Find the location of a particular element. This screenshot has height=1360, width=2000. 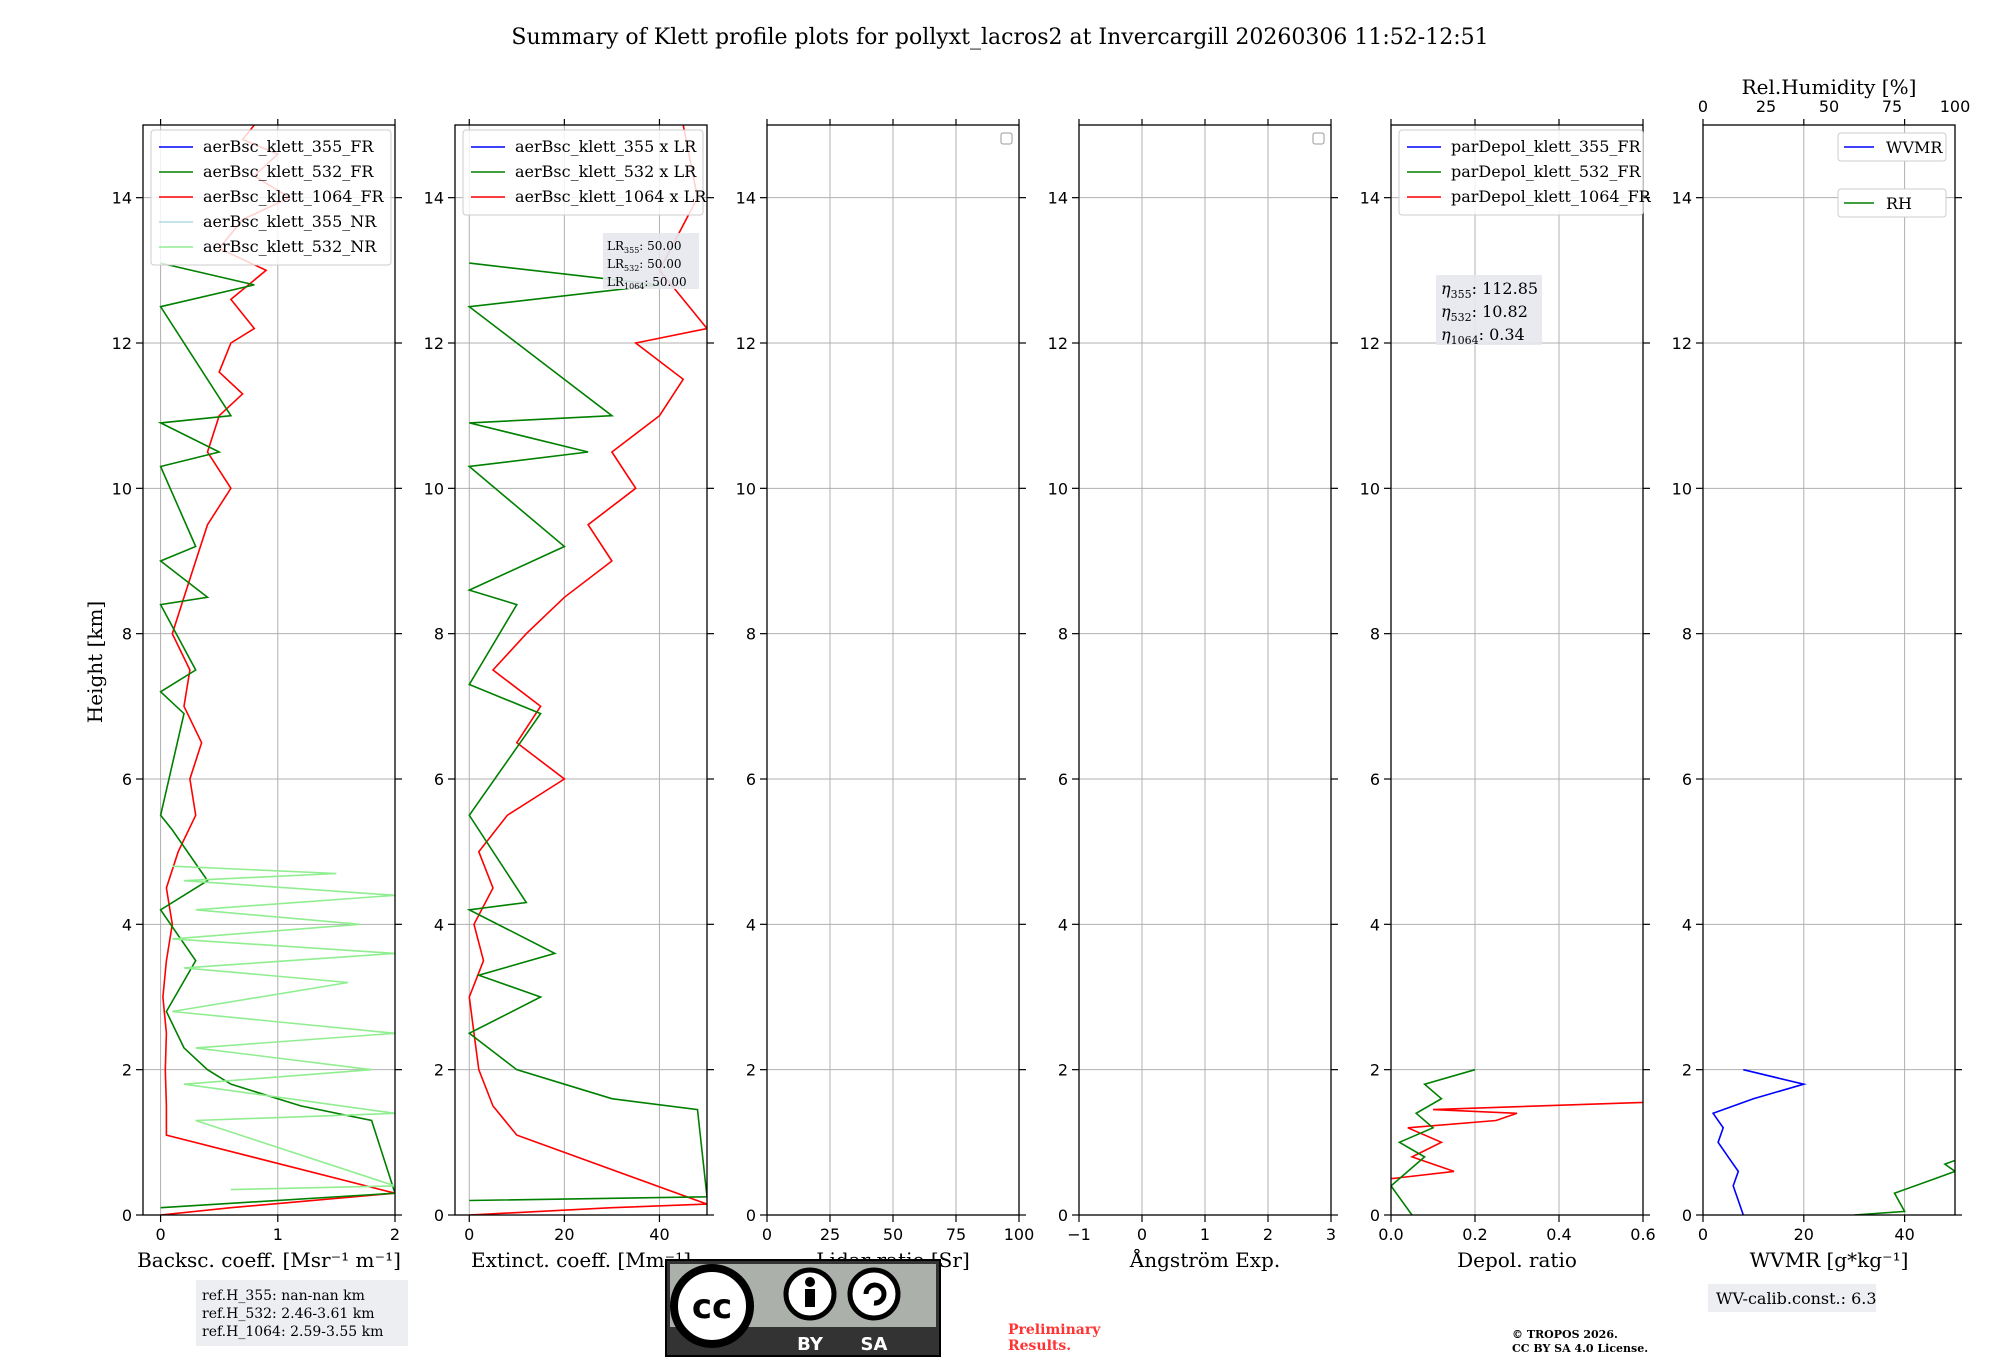

x-tick-label-backscatter-2: 2 is located at coordinates (395, 1234).